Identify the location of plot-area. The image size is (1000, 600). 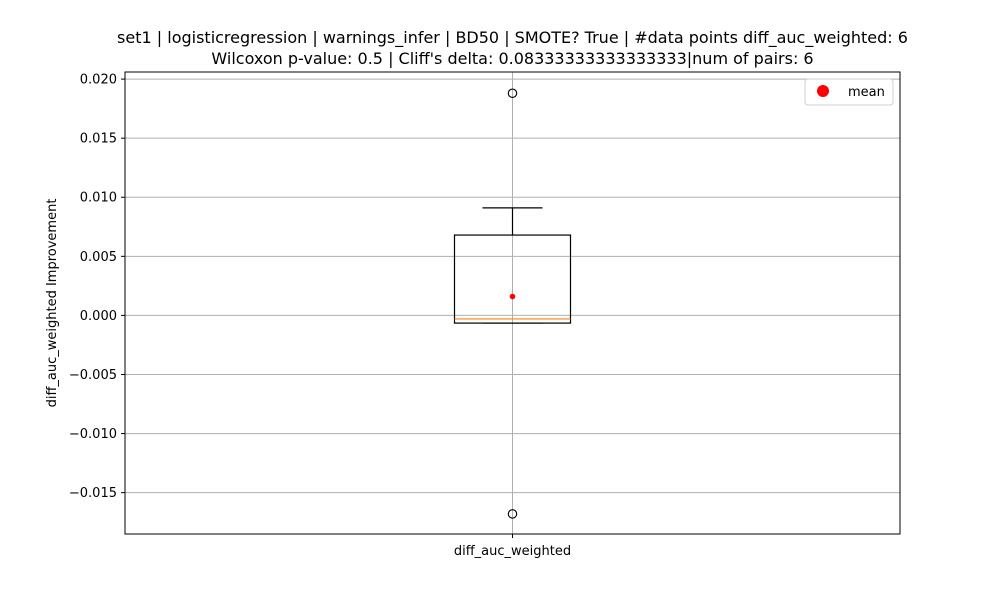
(512, 303).